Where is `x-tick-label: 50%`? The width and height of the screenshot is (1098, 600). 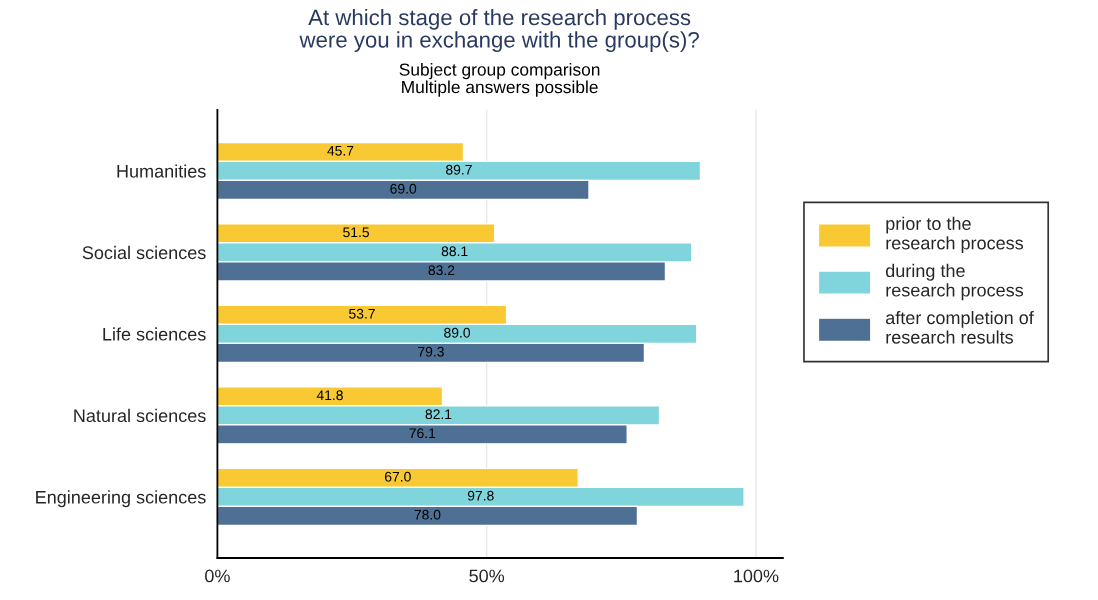 x-tick-label: 50% is located at coordinates (487, 576).